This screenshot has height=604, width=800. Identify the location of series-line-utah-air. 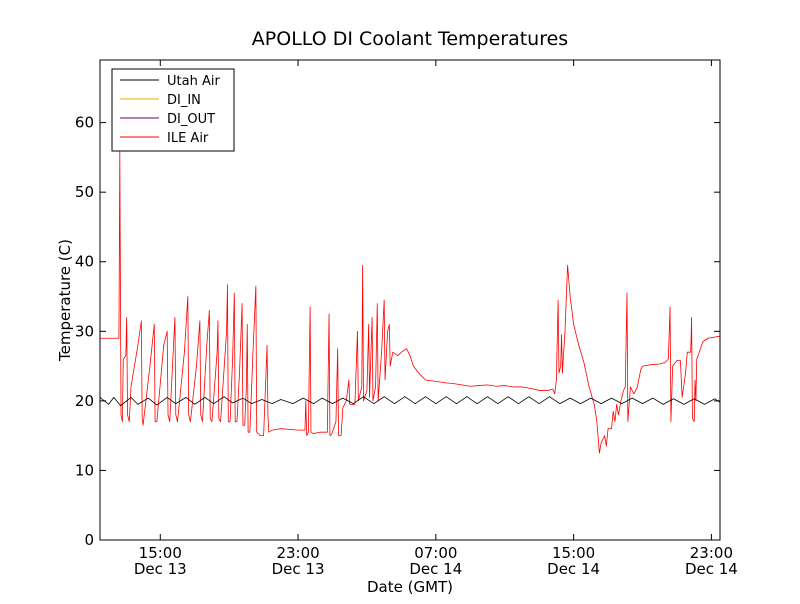
(410, 401).